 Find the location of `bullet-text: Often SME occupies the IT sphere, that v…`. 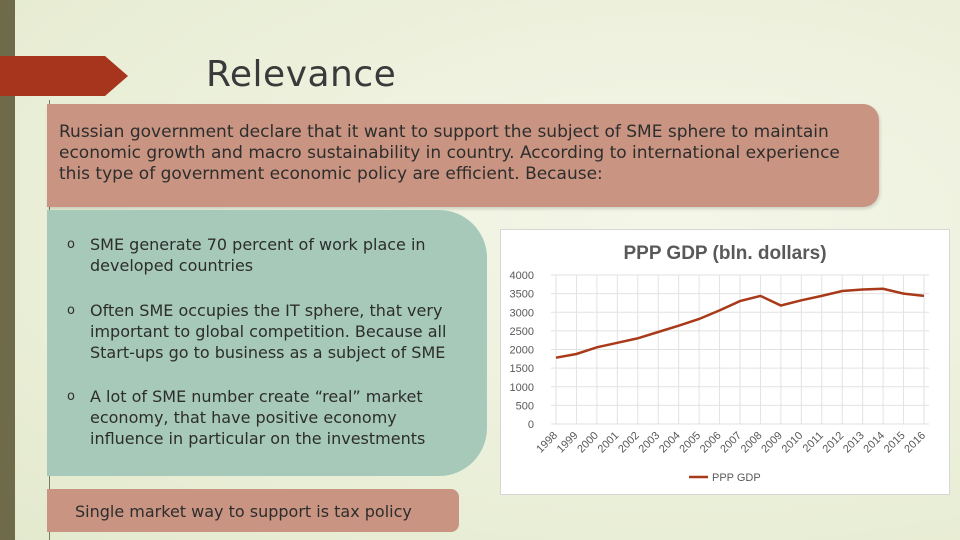

bullet-text: Often SME occupies the IT sphere, that v… is located at coordinates (268, 331).